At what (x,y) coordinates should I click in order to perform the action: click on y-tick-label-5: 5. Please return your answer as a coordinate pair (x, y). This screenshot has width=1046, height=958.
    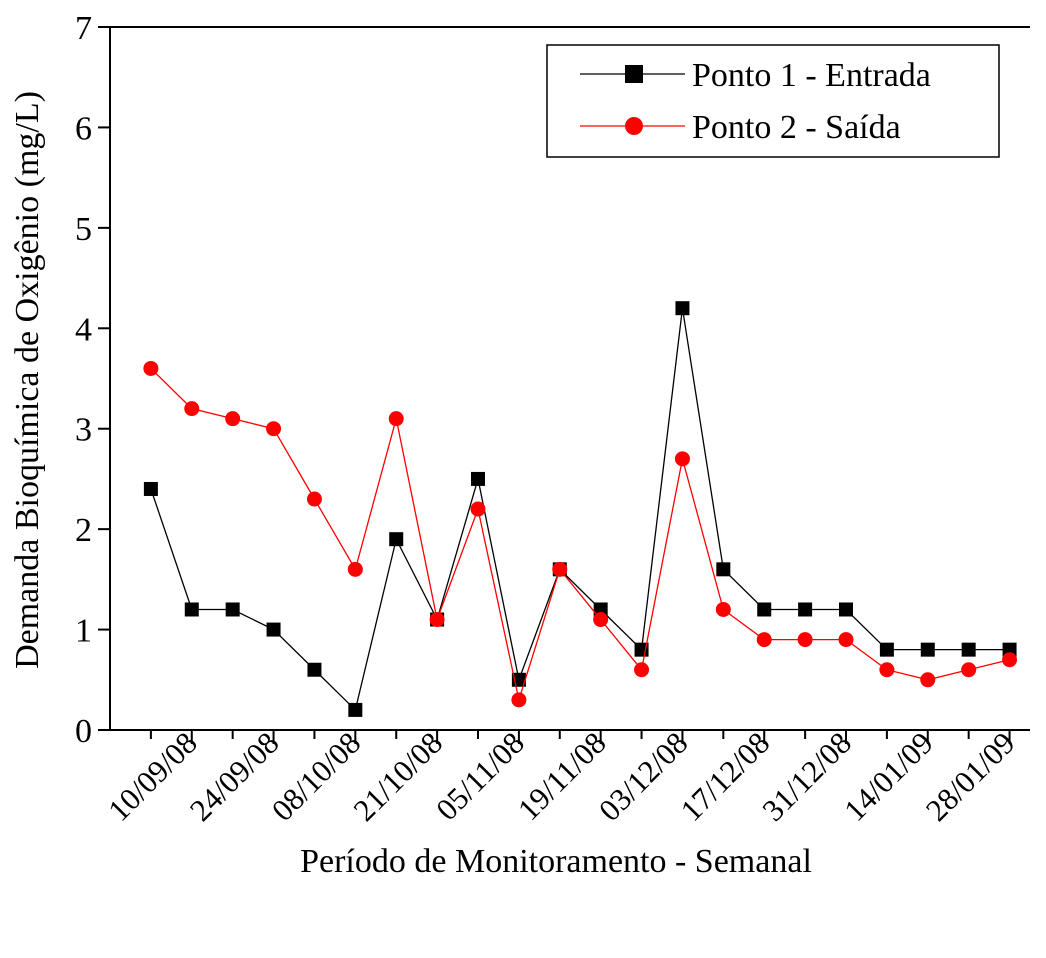
    Looking at the image, I should click on (83, 229).